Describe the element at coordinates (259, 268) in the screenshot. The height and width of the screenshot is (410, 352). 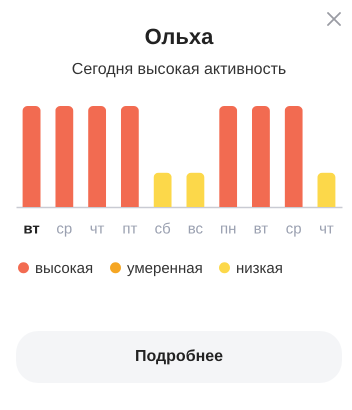
I see `legend-label: низкая` at that location.